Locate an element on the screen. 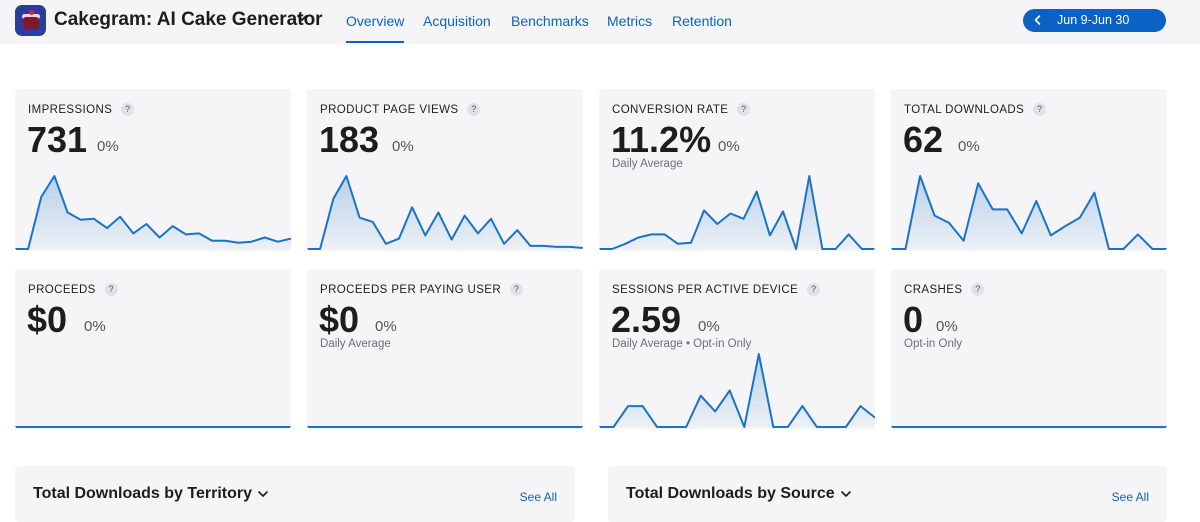 The image size is (1200, 522). tab-metrics: Metrics is located at coordinates (630, 21).